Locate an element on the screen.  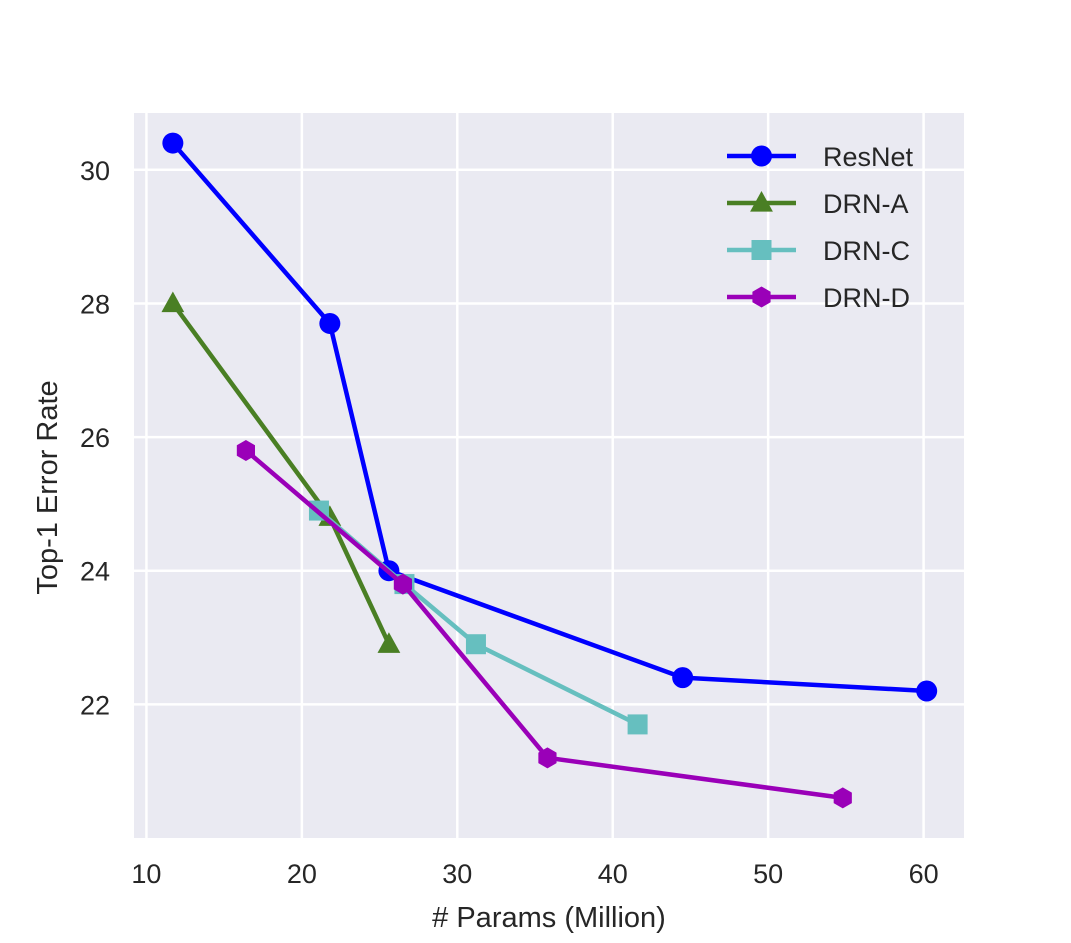
y-tick-label: 26 is located at coordinates (95, 438).